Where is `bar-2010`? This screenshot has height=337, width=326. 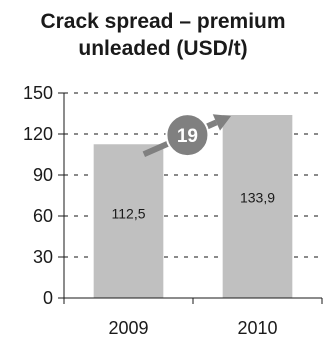
bar-2010 is located at coordinates (257, 207).